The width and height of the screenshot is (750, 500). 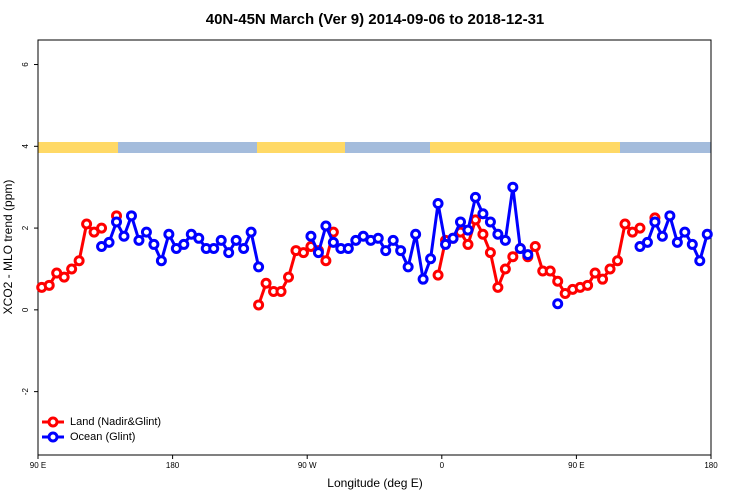 I want to click on y-tick-label: 2, so click(x=25, y=227).